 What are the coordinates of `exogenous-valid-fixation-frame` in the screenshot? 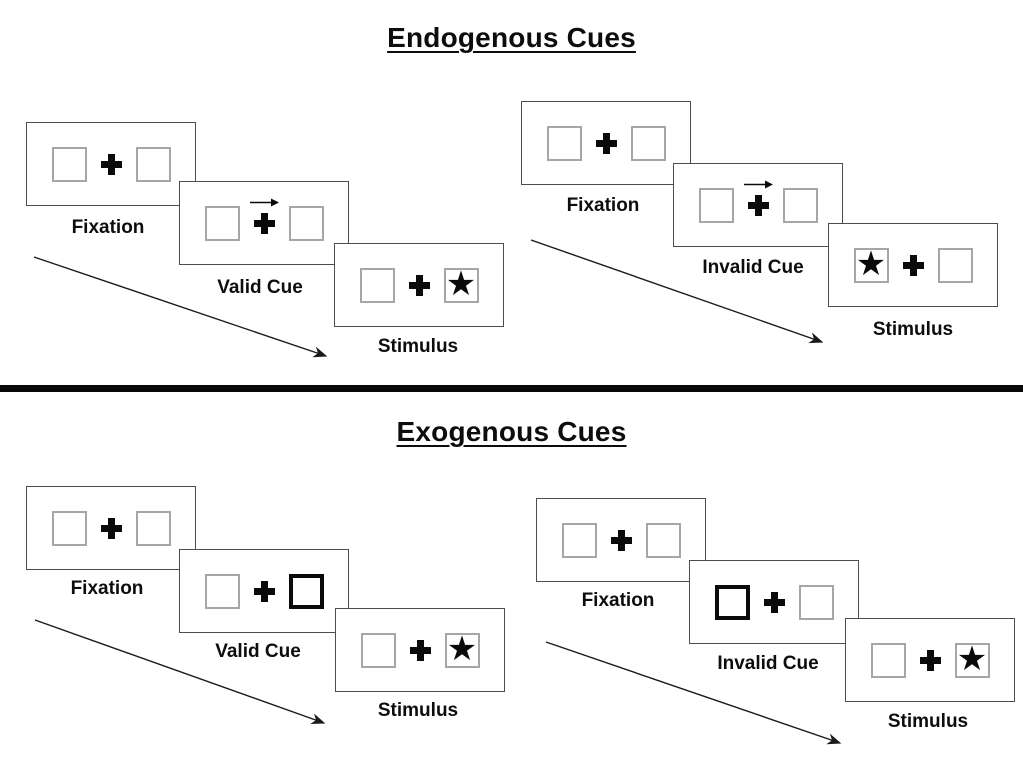 It's located at (111, 528).